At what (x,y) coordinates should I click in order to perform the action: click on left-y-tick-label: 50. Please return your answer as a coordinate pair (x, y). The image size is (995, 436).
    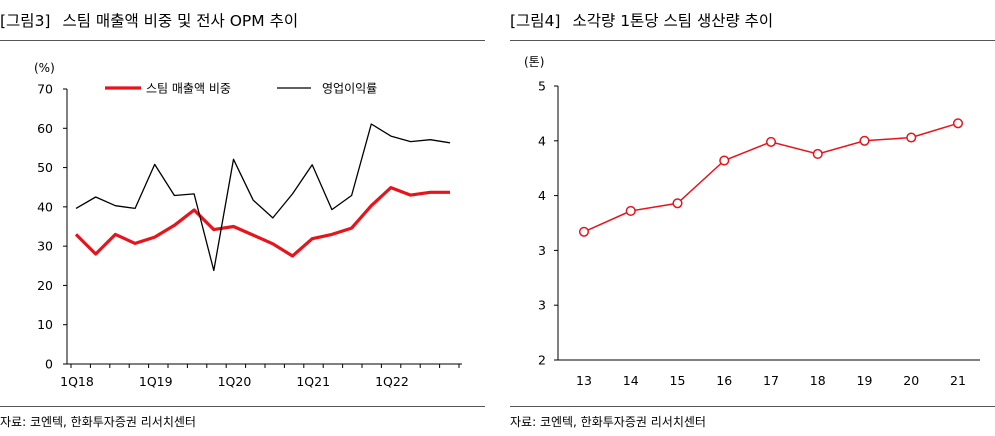
    Looking at the image, I should click on (45, 167).